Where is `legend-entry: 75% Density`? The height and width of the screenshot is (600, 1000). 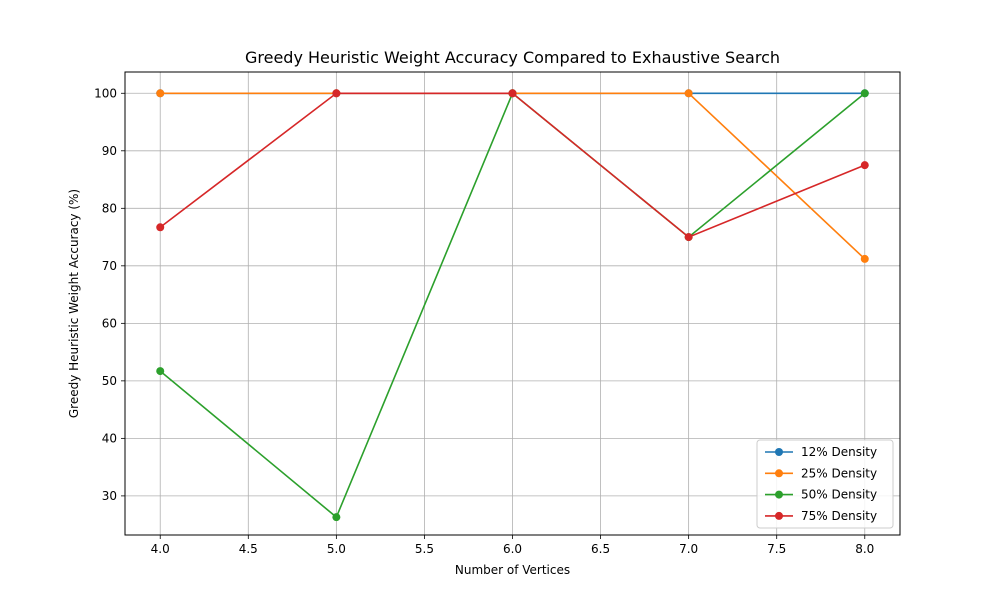 legend-entry: 75% Density is located at coordinates (839, 516).